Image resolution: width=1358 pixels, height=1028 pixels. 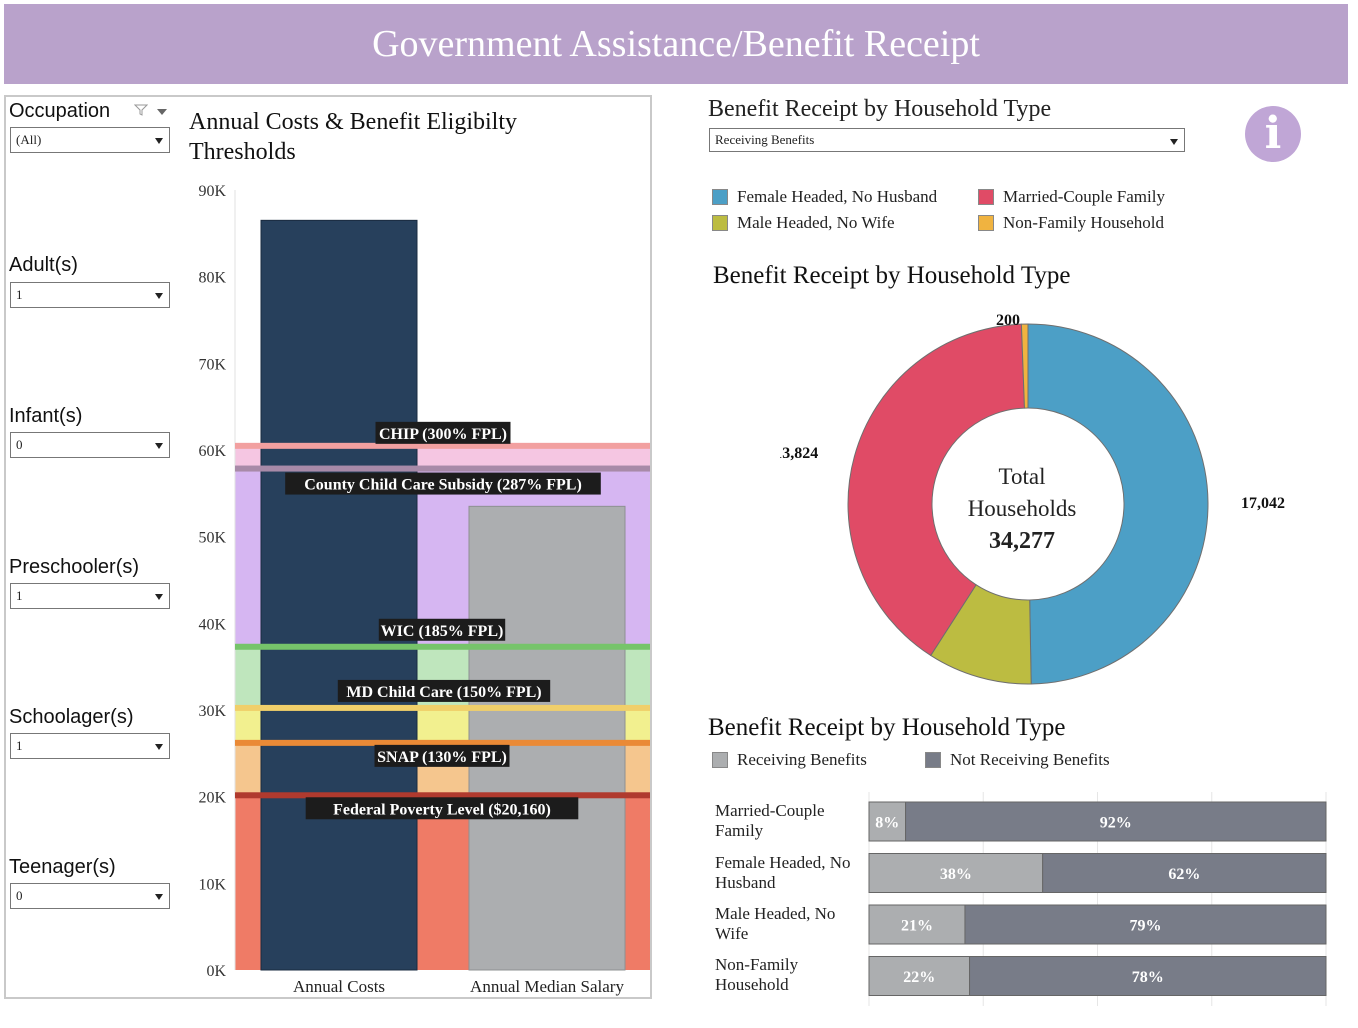 What do you see at coordinates (46, 416) in the screenshot?
I see `filter-label-infants: Infant(s)` at bounding box center [46, 416].